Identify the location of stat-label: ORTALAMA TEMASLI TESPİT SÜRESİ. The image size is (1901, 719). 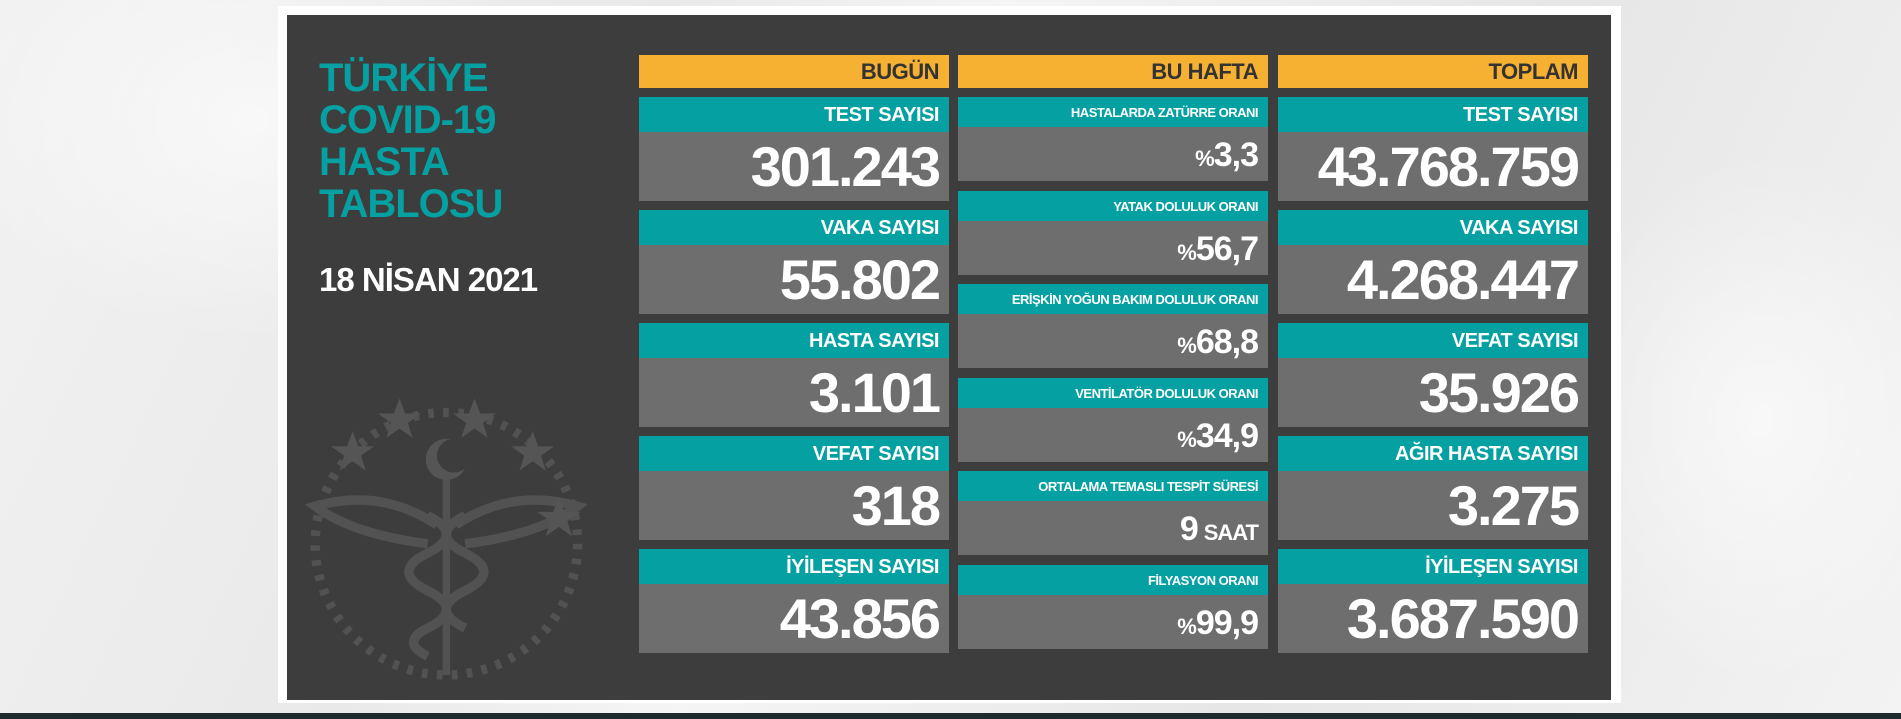
(1113, 486).